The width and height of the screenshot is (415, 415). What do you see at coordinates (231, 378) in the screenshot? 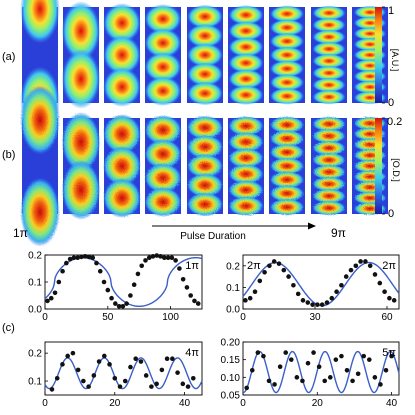
I see `y-tick-label: 0.10` at bounding box center [231, 378].